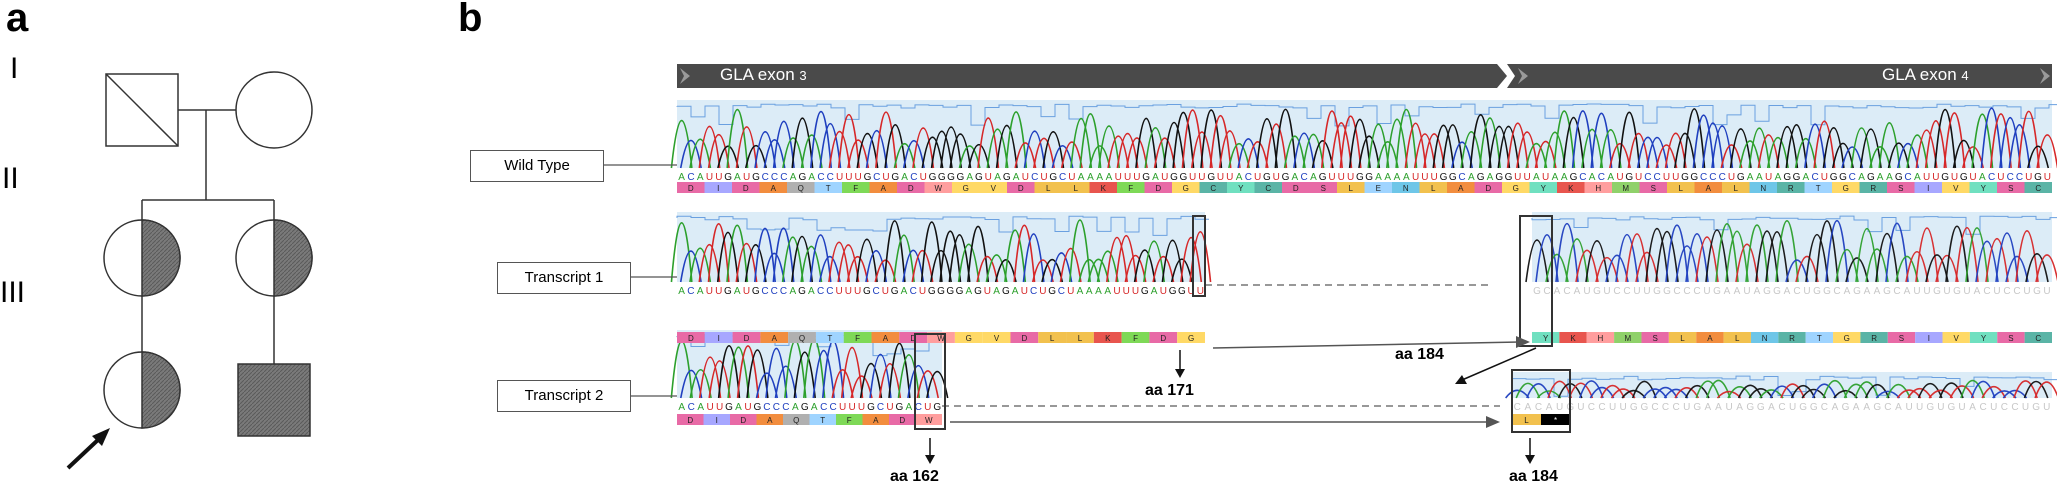  I want to click on affected-male-III2, so click(274, 400).